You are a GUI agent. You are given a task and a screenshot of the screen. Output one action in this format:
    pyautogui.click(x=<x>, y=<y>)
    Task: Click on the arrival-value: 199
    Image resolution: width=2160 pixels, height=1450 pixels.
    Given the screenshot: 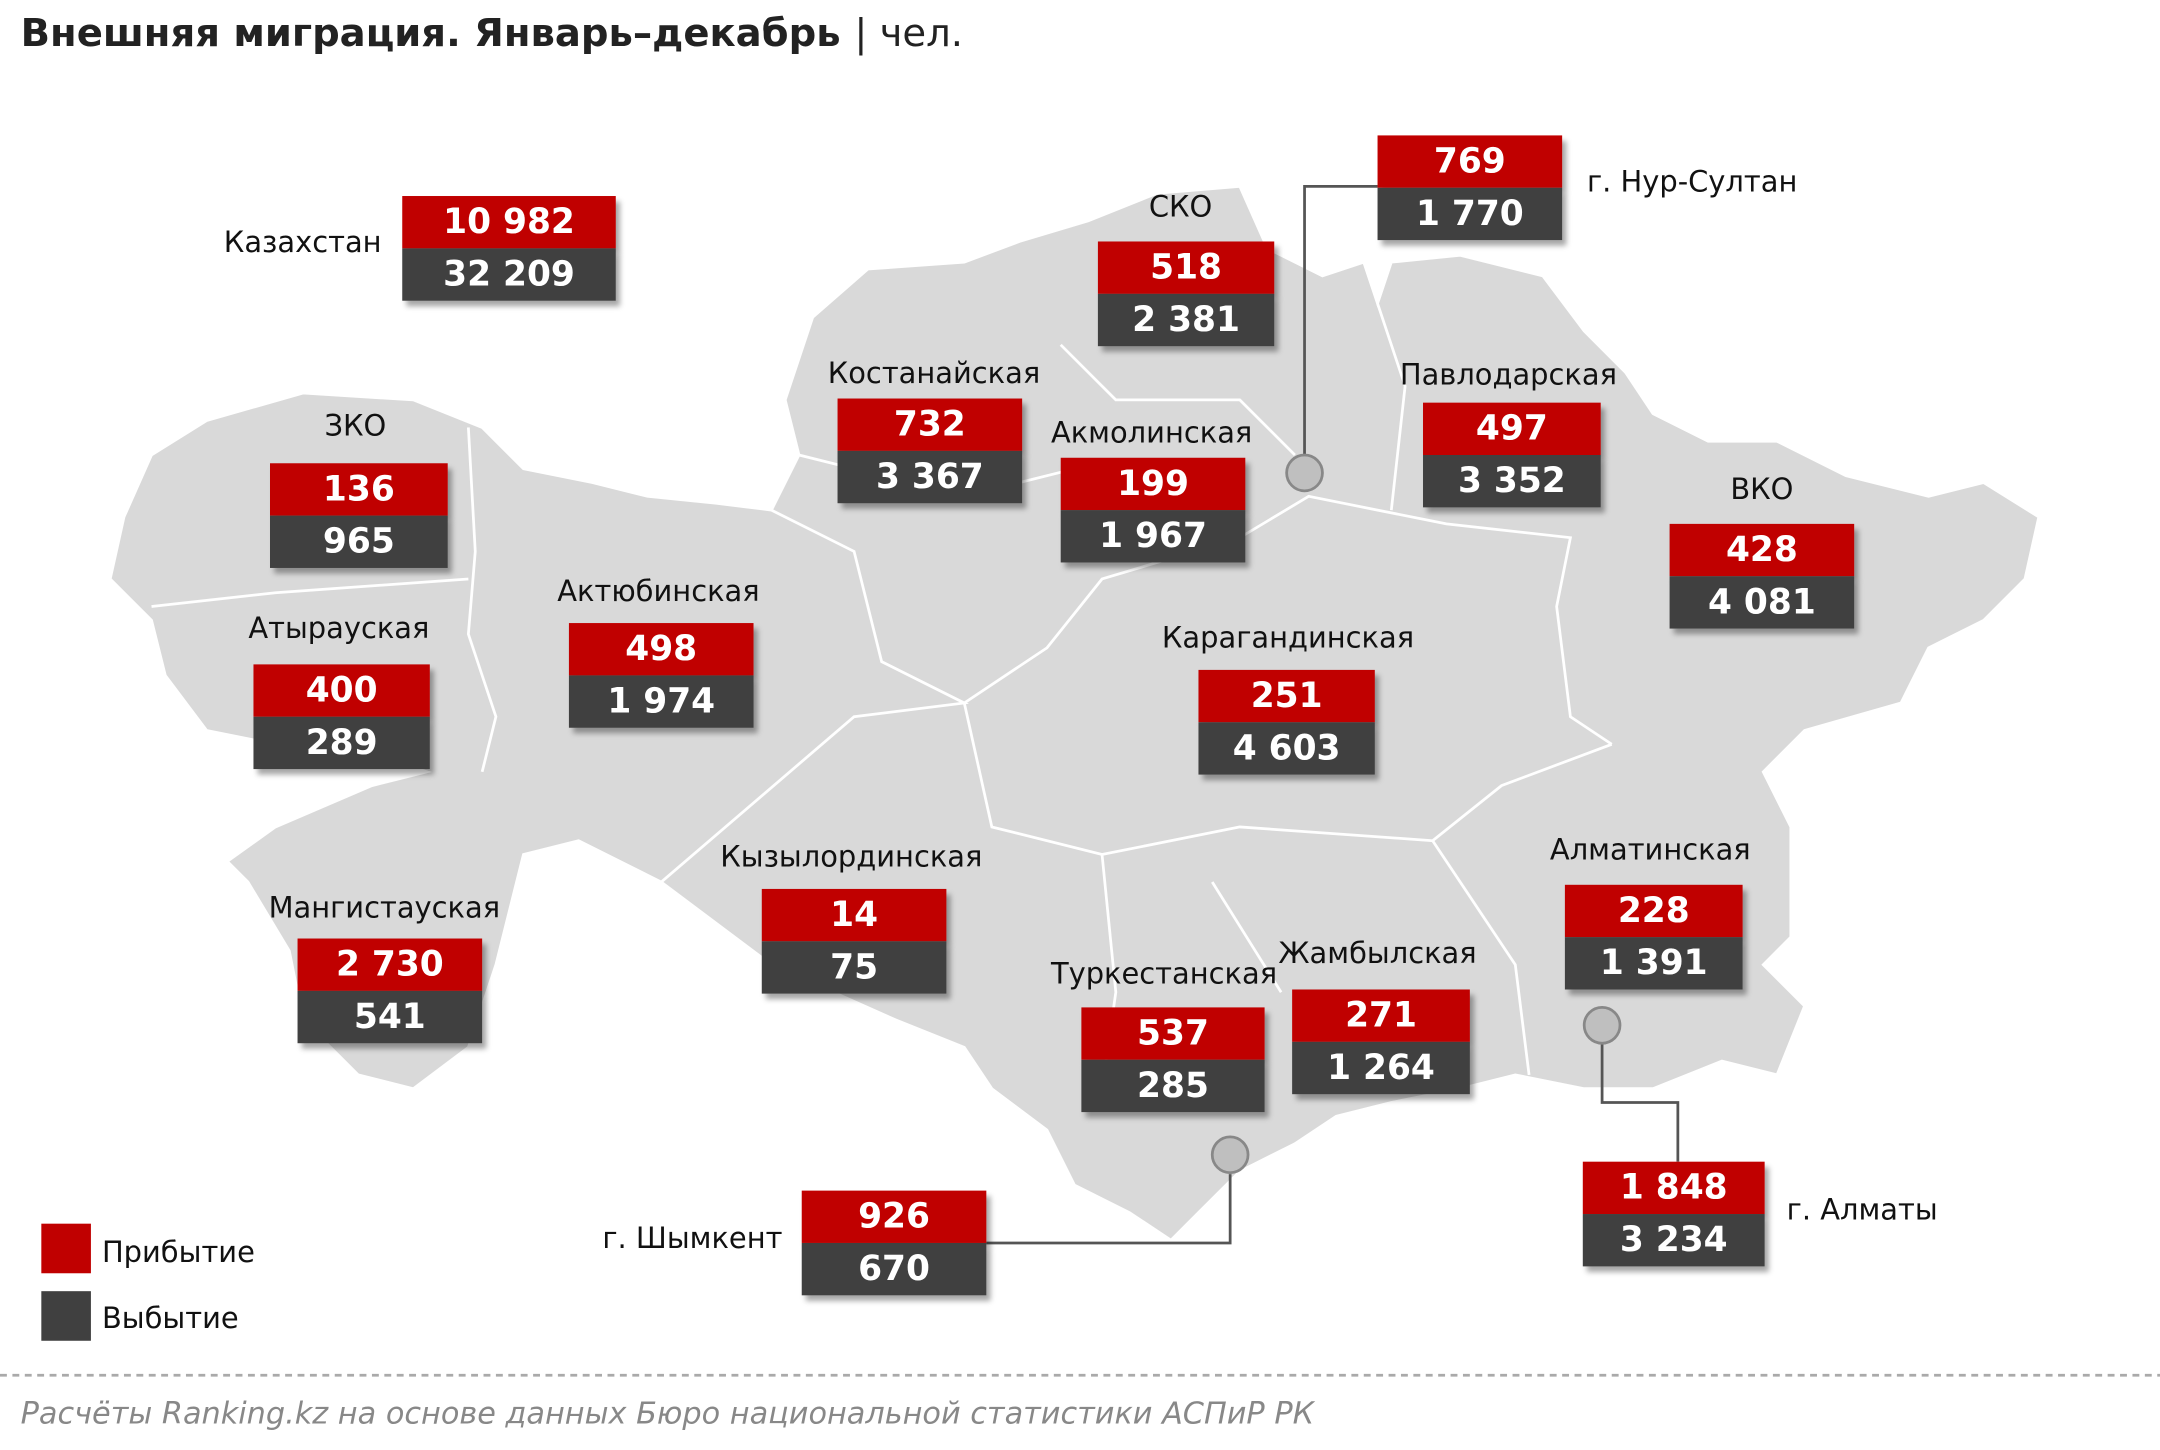 What is the action you would take?
    pyautogui.click(x=1153, y=484)
    